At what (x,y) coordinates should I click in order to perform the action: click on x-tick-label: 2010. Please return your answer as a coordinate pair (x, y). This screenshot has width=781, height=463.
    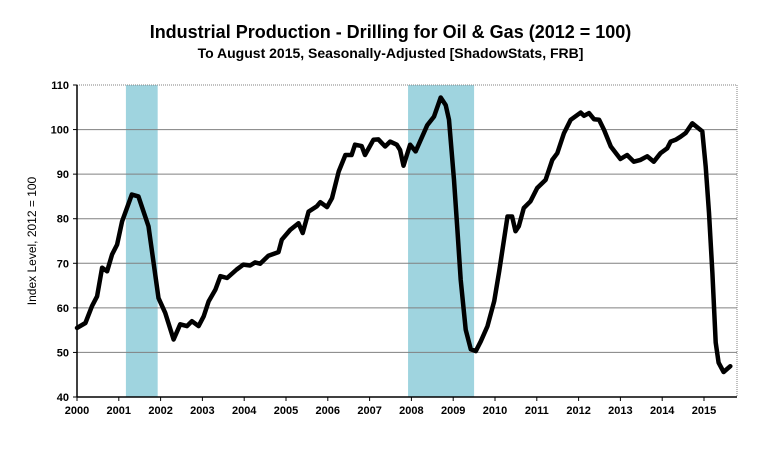
    Looking at the image, I should click on (495, 411).